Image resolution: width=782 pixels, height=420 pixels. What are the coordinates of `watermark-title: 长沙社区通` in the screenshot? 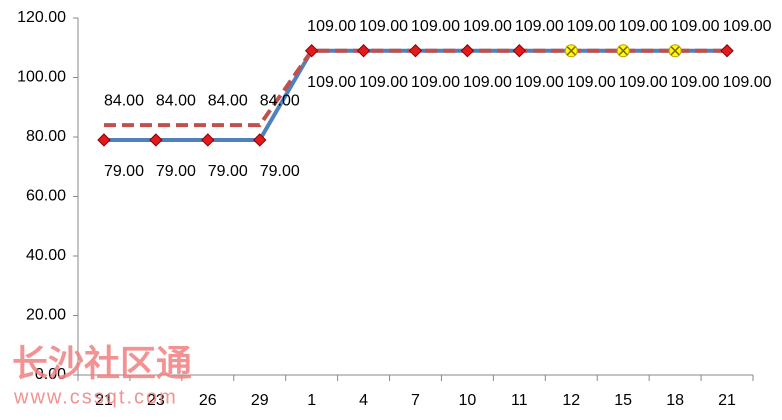 It's located at (102, 363).